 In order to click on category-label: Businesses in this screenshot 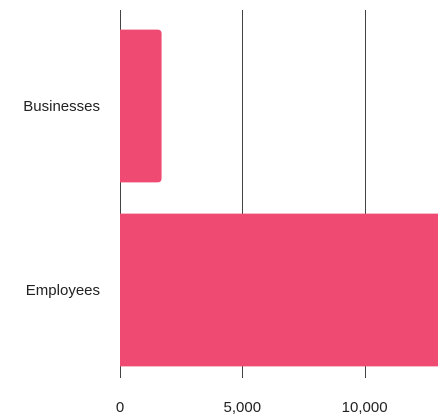, I will do `click(61, 106)`.